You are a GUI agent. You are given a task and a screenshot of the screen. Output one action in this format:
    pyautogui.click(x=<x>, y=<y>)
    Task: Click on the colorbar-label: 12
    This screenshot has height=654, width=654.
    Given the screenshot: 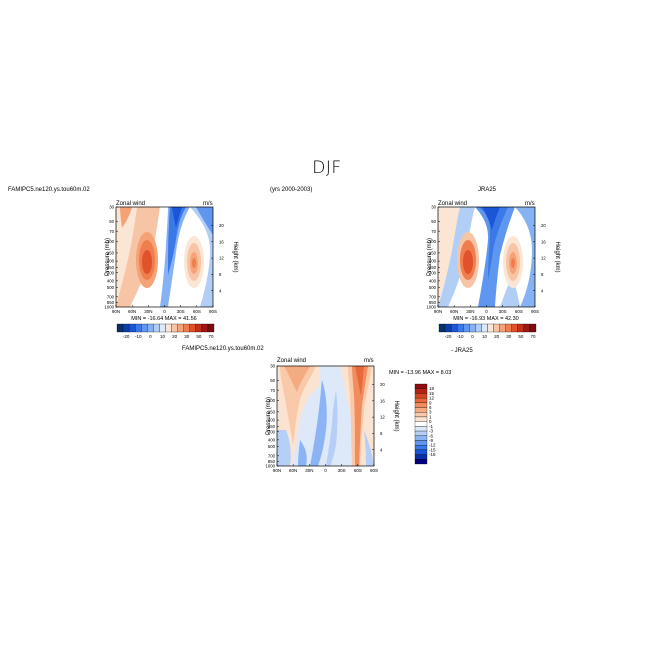 What is the action you would take?
    pyautogui.click(x=432, y=398)
    